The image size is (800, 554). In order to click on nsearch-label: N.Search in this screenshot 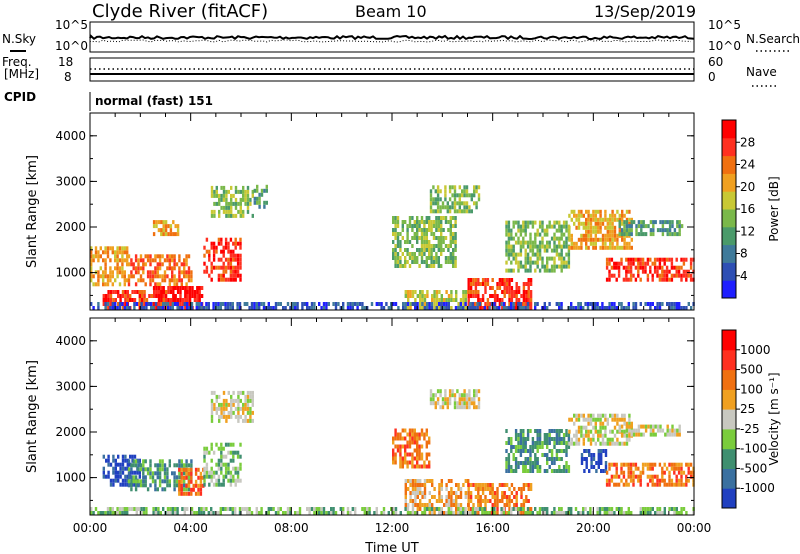, I will do `click(773, 39)`.